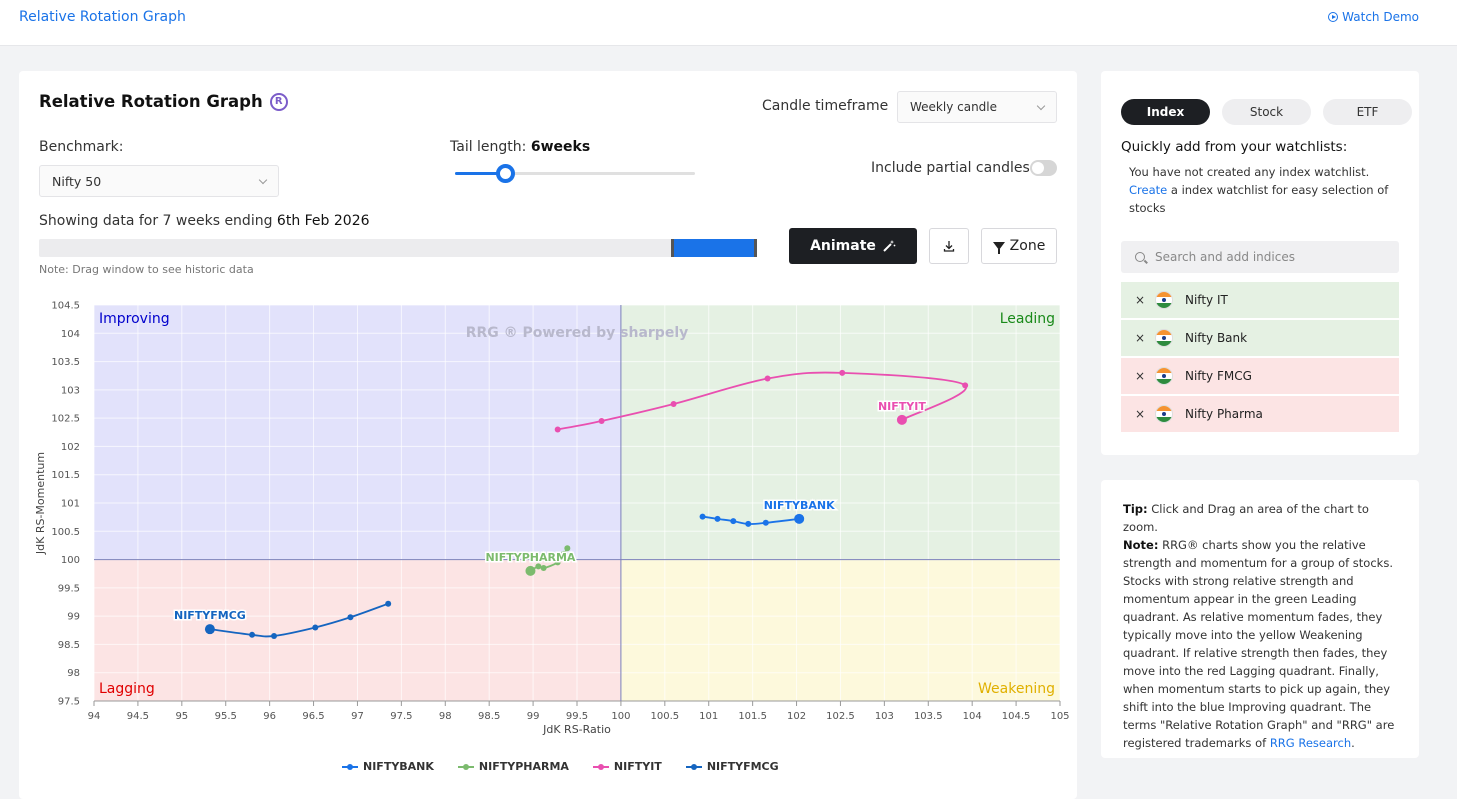 The height and width of the screenshot is (799, 1457). What do you see at coordinates (70, 334) in the screenshot?
I see `y-tick-label: 104` at bounding box center [70, 334].